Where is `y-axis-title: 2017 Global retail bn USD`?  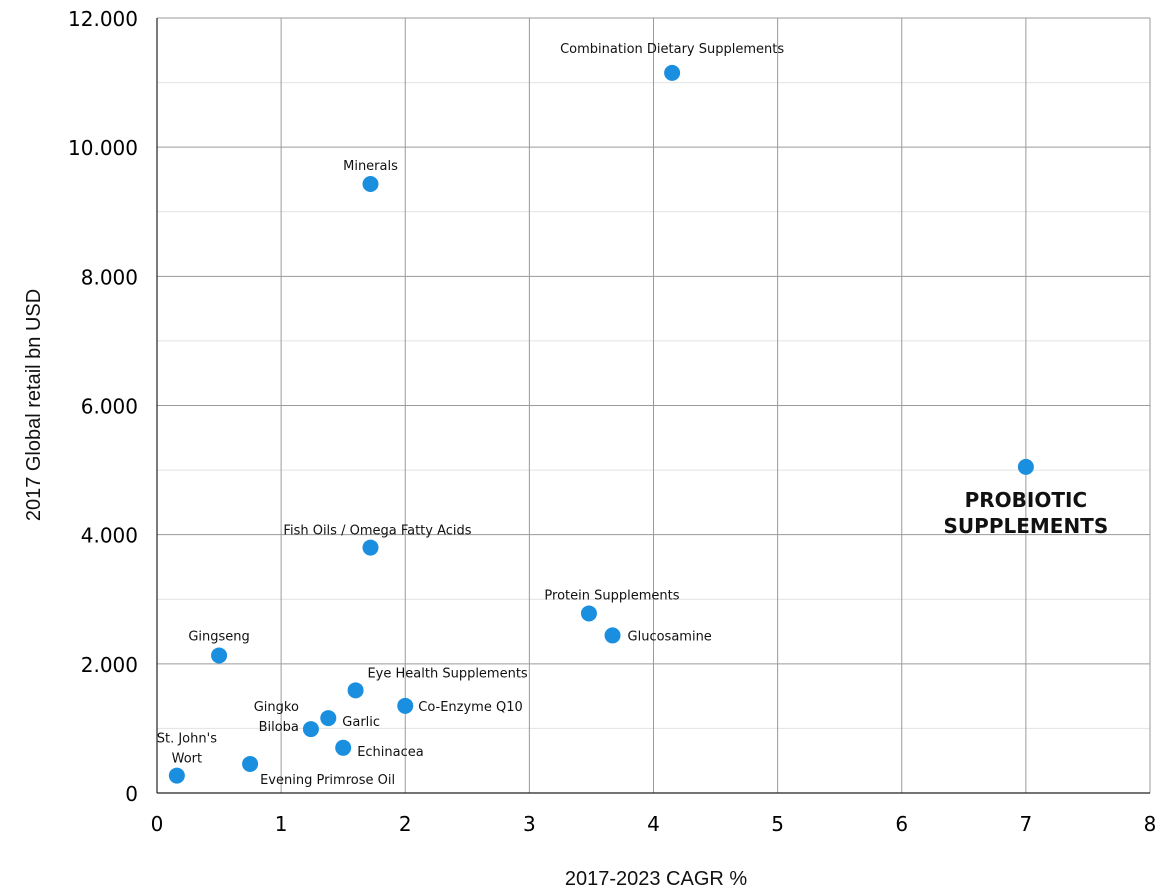
y-axis-title: 2017 Global retail bn USD is located at coordinates (34, 405).